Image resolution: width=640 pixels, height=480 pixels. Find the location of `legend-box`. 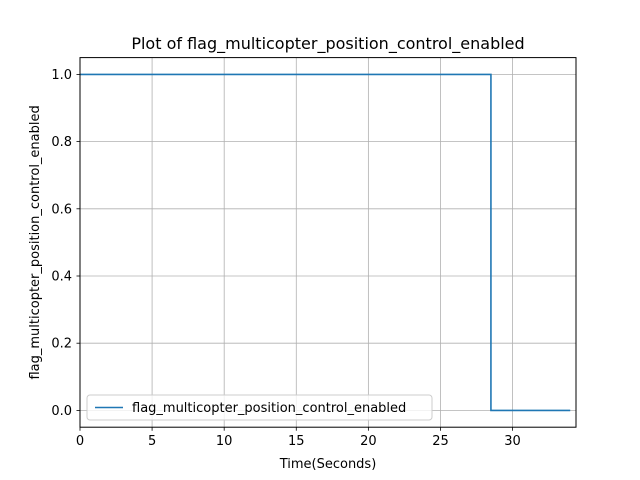

legend-box is located at coordinates (259, 407).